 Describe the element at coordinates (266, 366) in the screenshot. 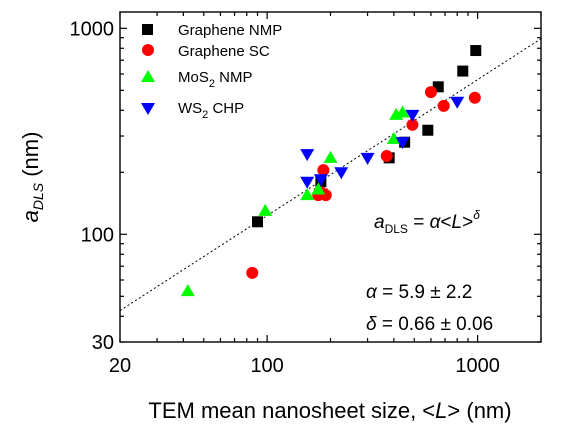

I see `x-tick-label: 100` at that location.